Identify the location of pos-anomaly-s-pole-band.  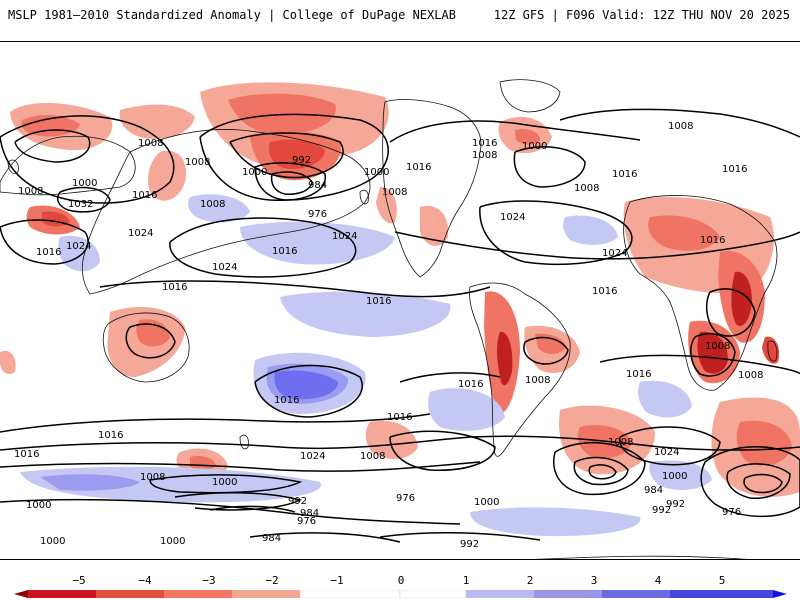
(555, 522).